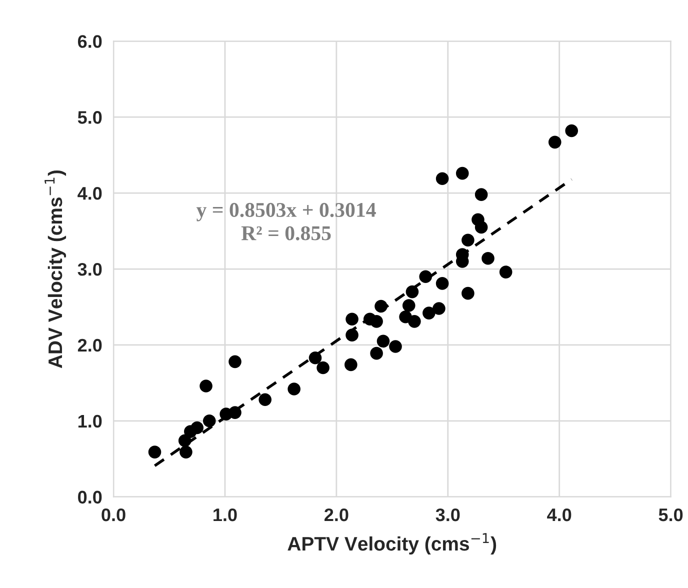 The height and width of the screenshot is (588, 688). What do you see at coordinates (448, 515) in the screenshot?
I see `x-tick-label: 3.0` at bounding box center [448, 515].